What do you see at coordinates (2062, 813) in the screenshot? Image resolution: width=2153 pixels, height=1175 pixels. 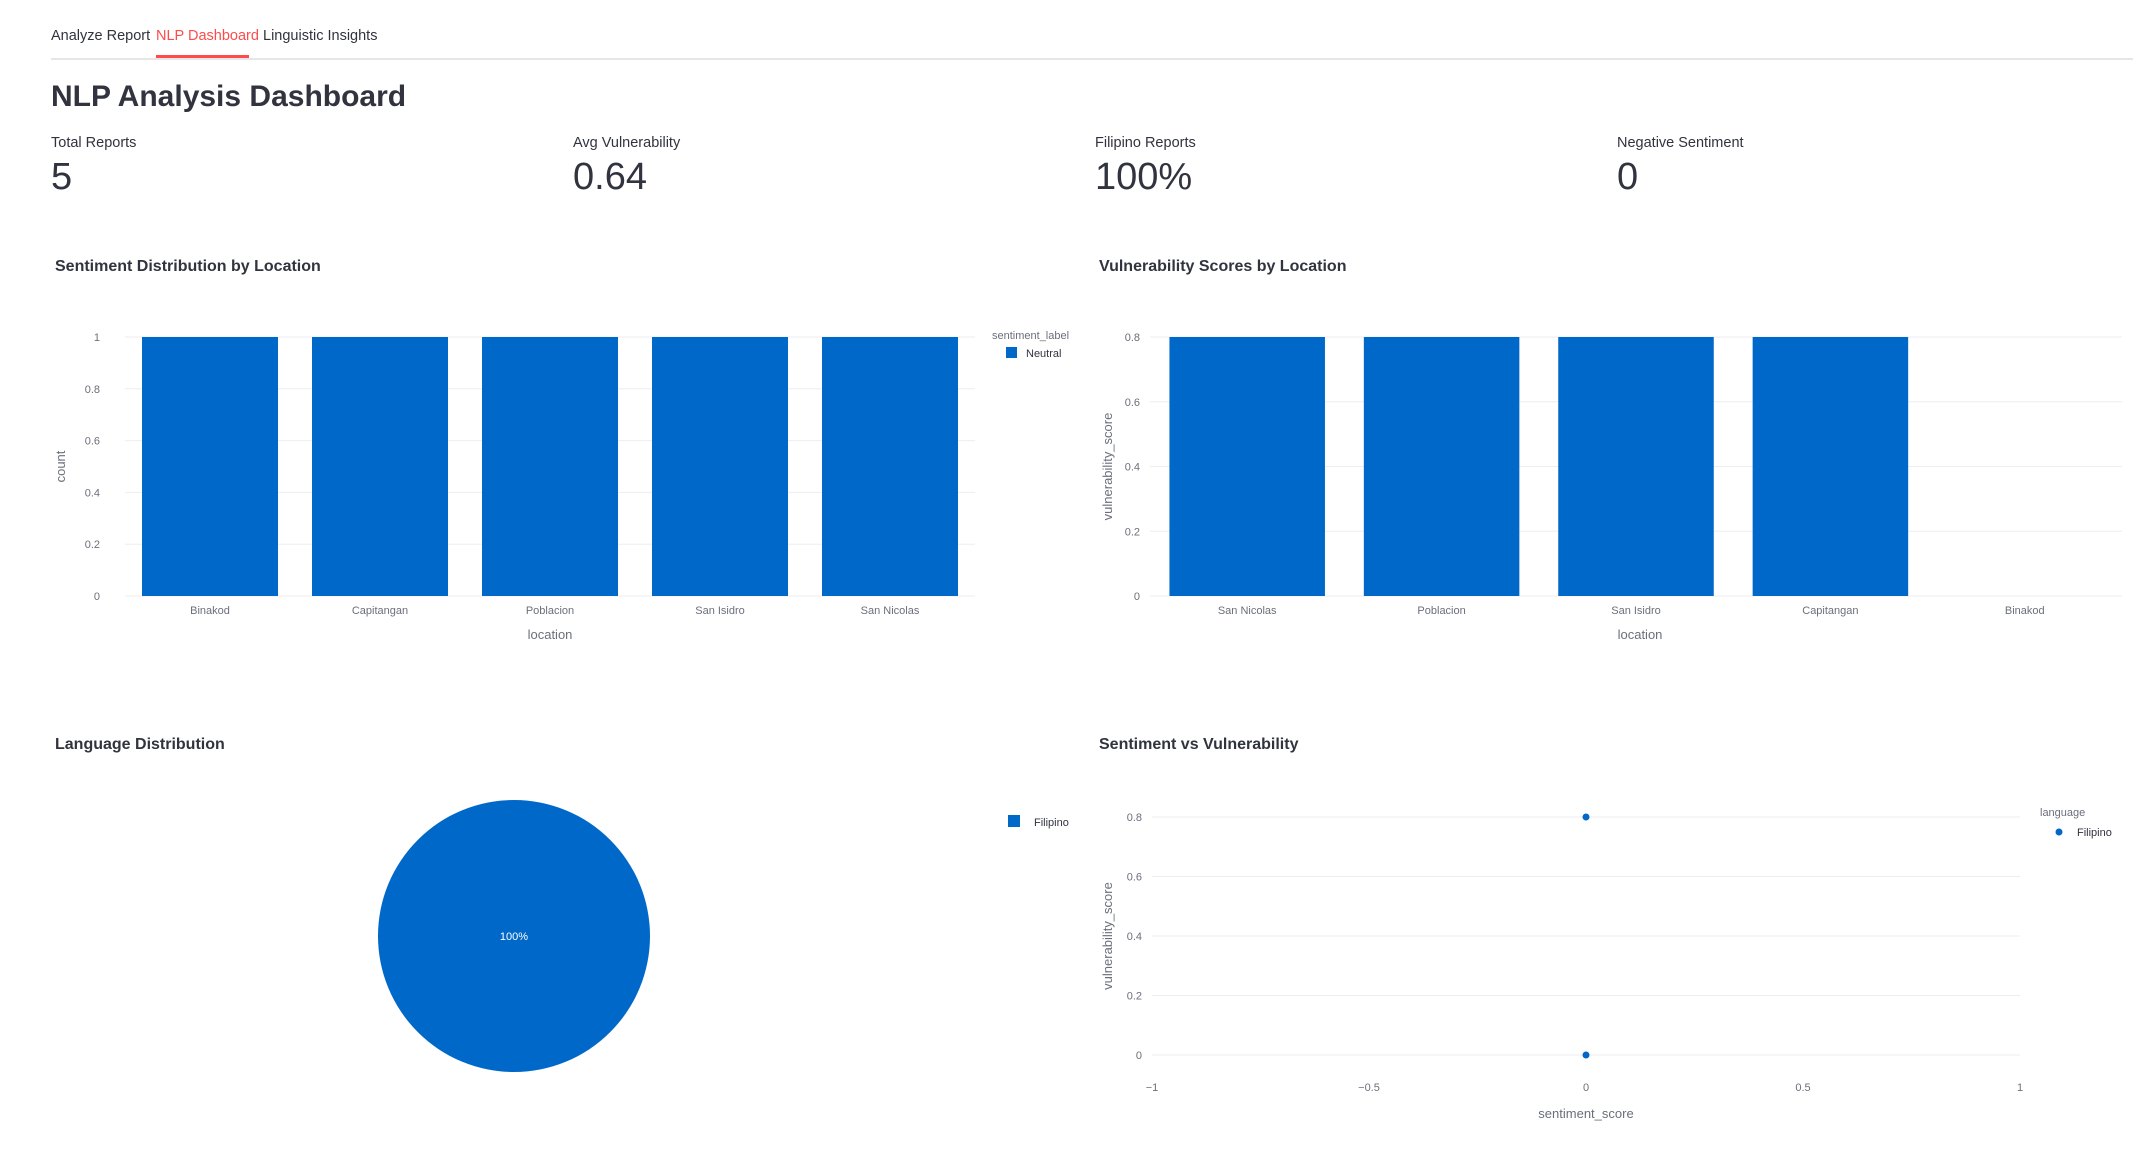 I see `legend-title: language` at bounding box center [2062, 813].